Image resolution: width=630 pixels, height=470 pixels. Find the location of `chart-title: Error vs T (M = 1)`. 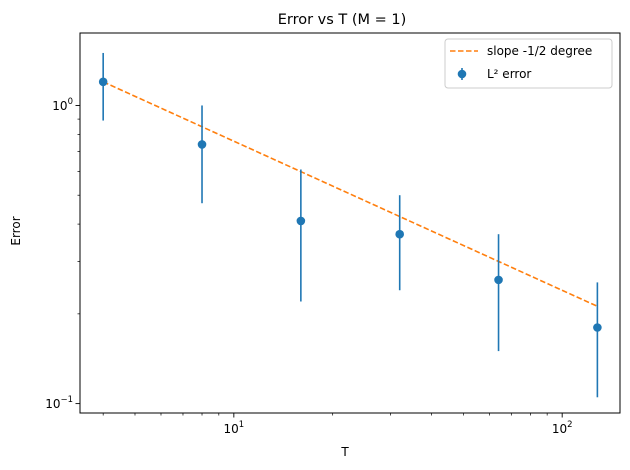

chart-title: Error vs T (M = 1) is located at coordinates (342, 20).